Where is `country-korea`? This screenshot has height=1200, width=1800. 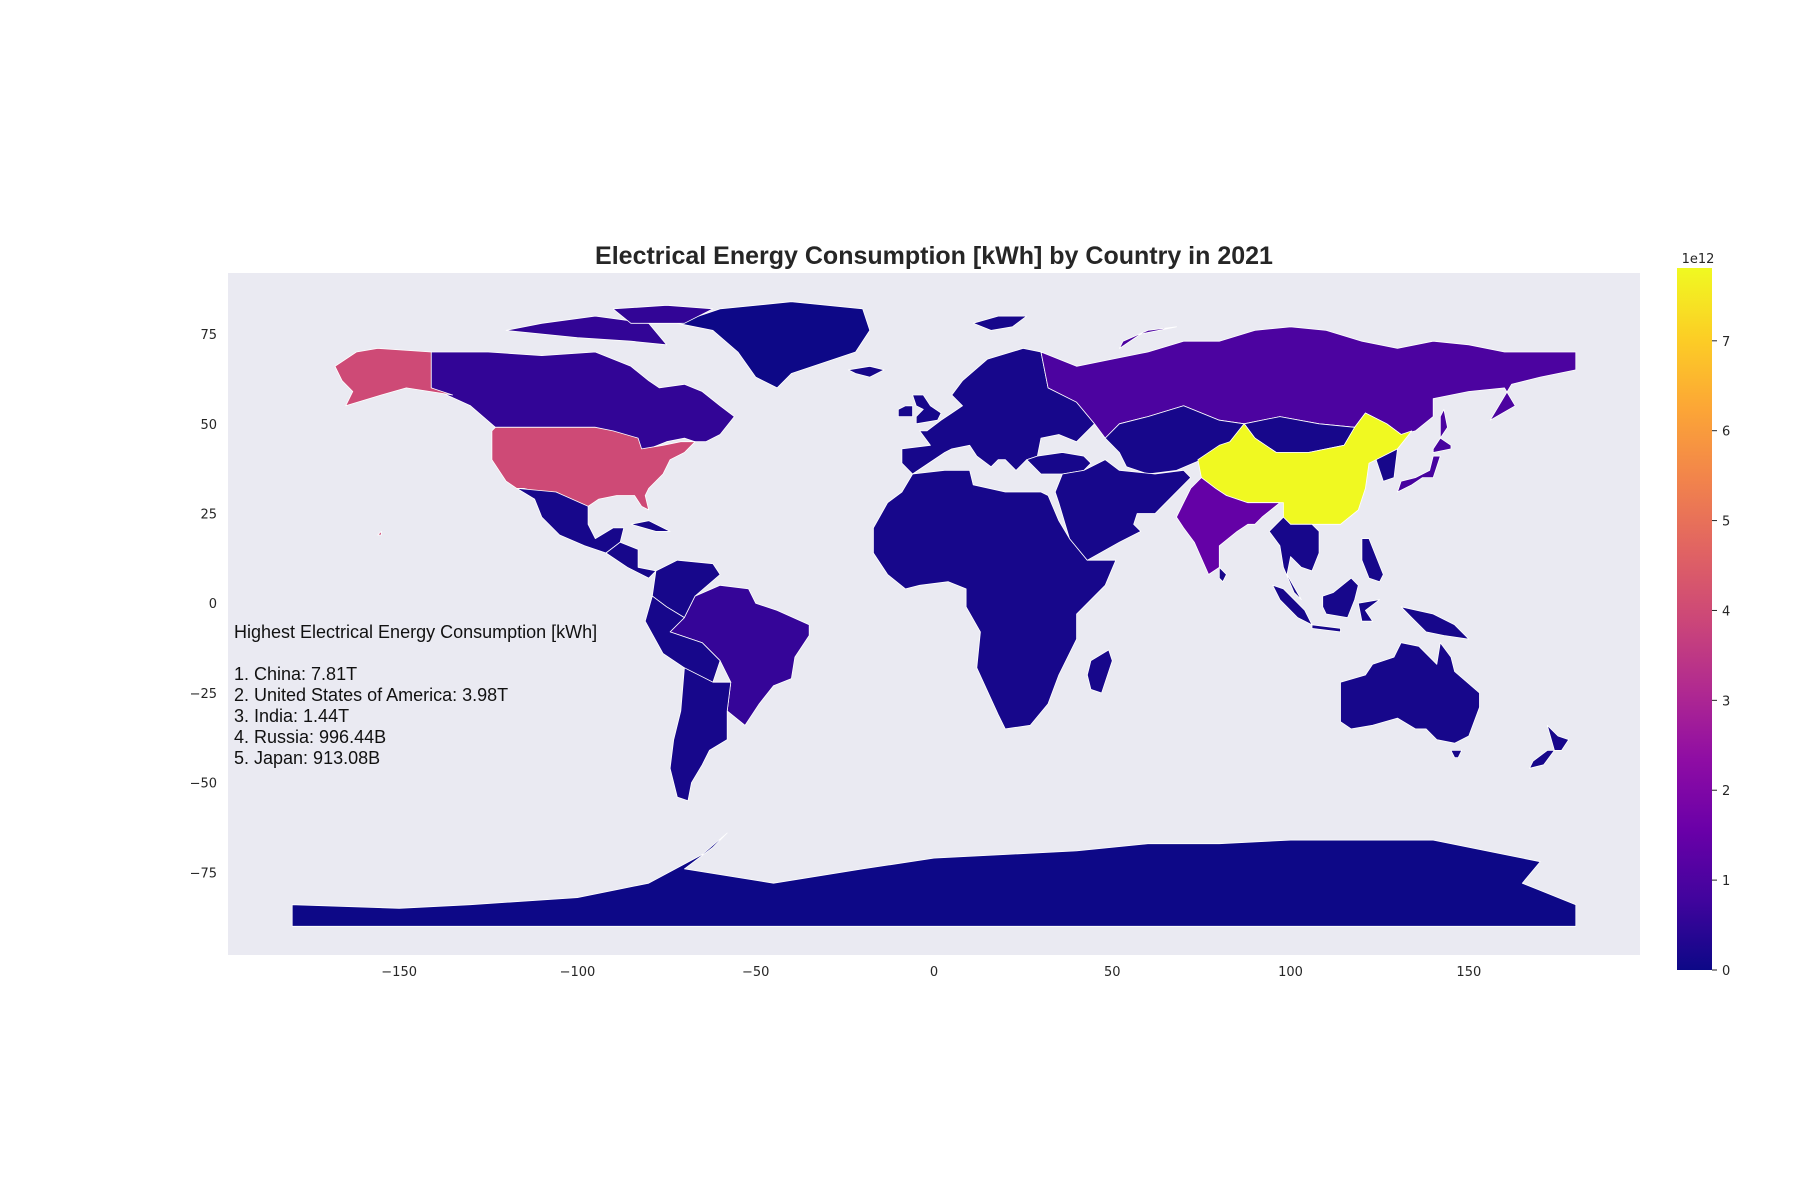
country-korea is located at coordinates (1386, 465).